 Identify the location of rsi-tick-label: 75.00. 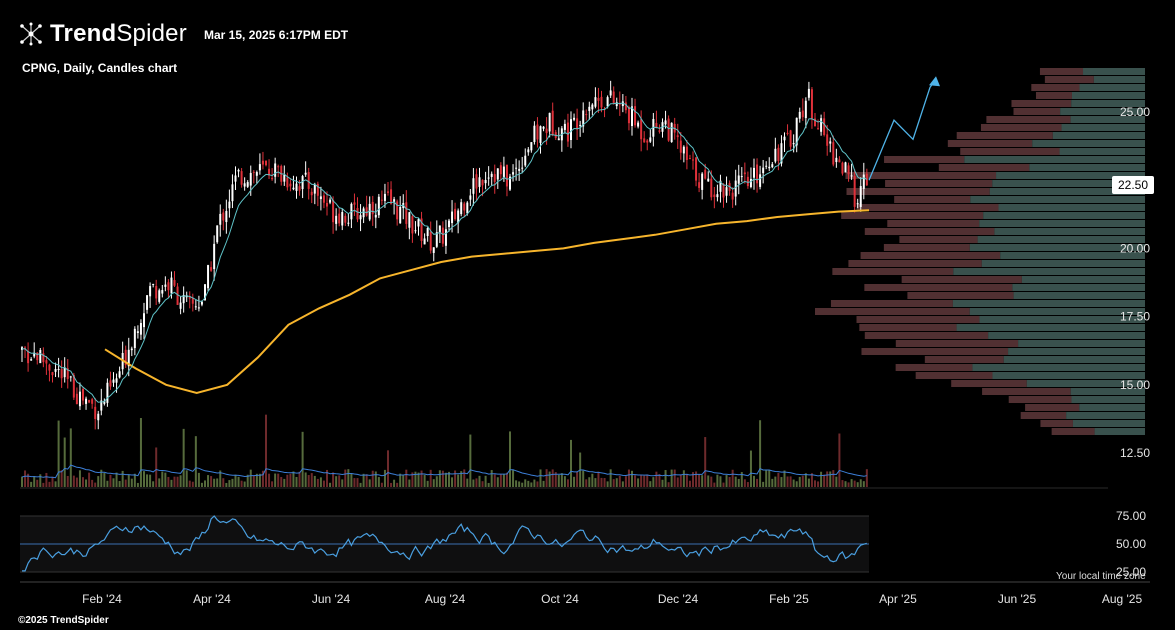
(1131, 516).